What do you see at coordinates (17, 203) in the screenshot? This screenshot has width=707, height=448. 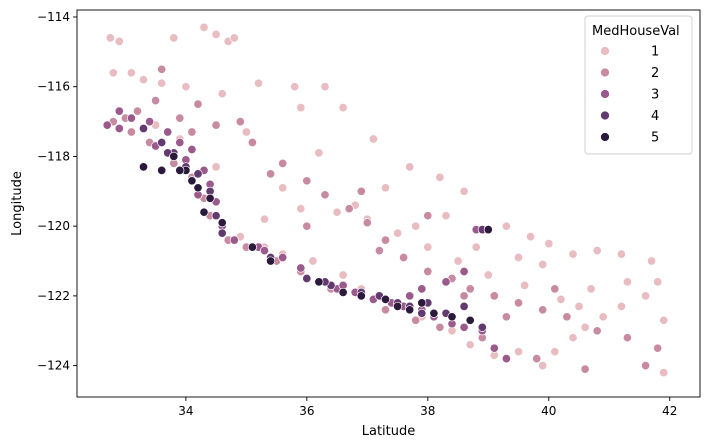 I see `y-axis-label: Longitude` at bounding box center [17, 203].